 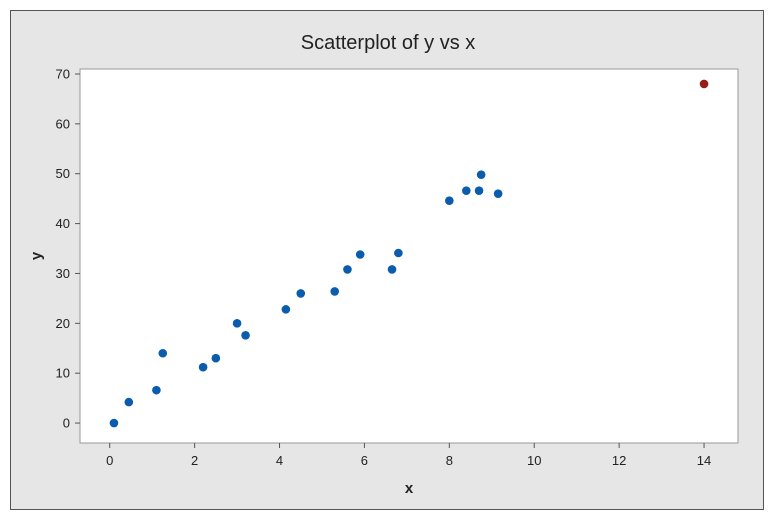 I want to click on x-axis-title: x, so click(x=409, y=488).